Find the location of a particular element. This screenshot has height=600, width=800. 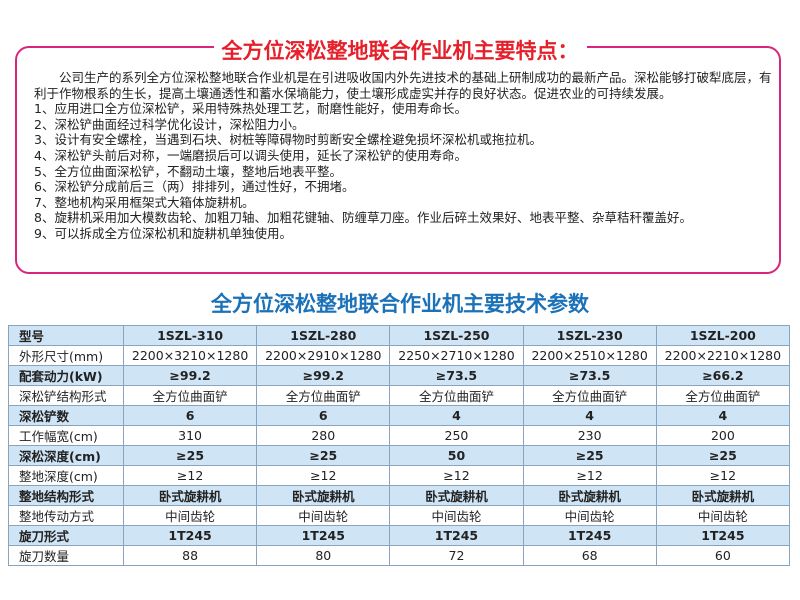

cell: 310 is located at coordinates (190, 435).